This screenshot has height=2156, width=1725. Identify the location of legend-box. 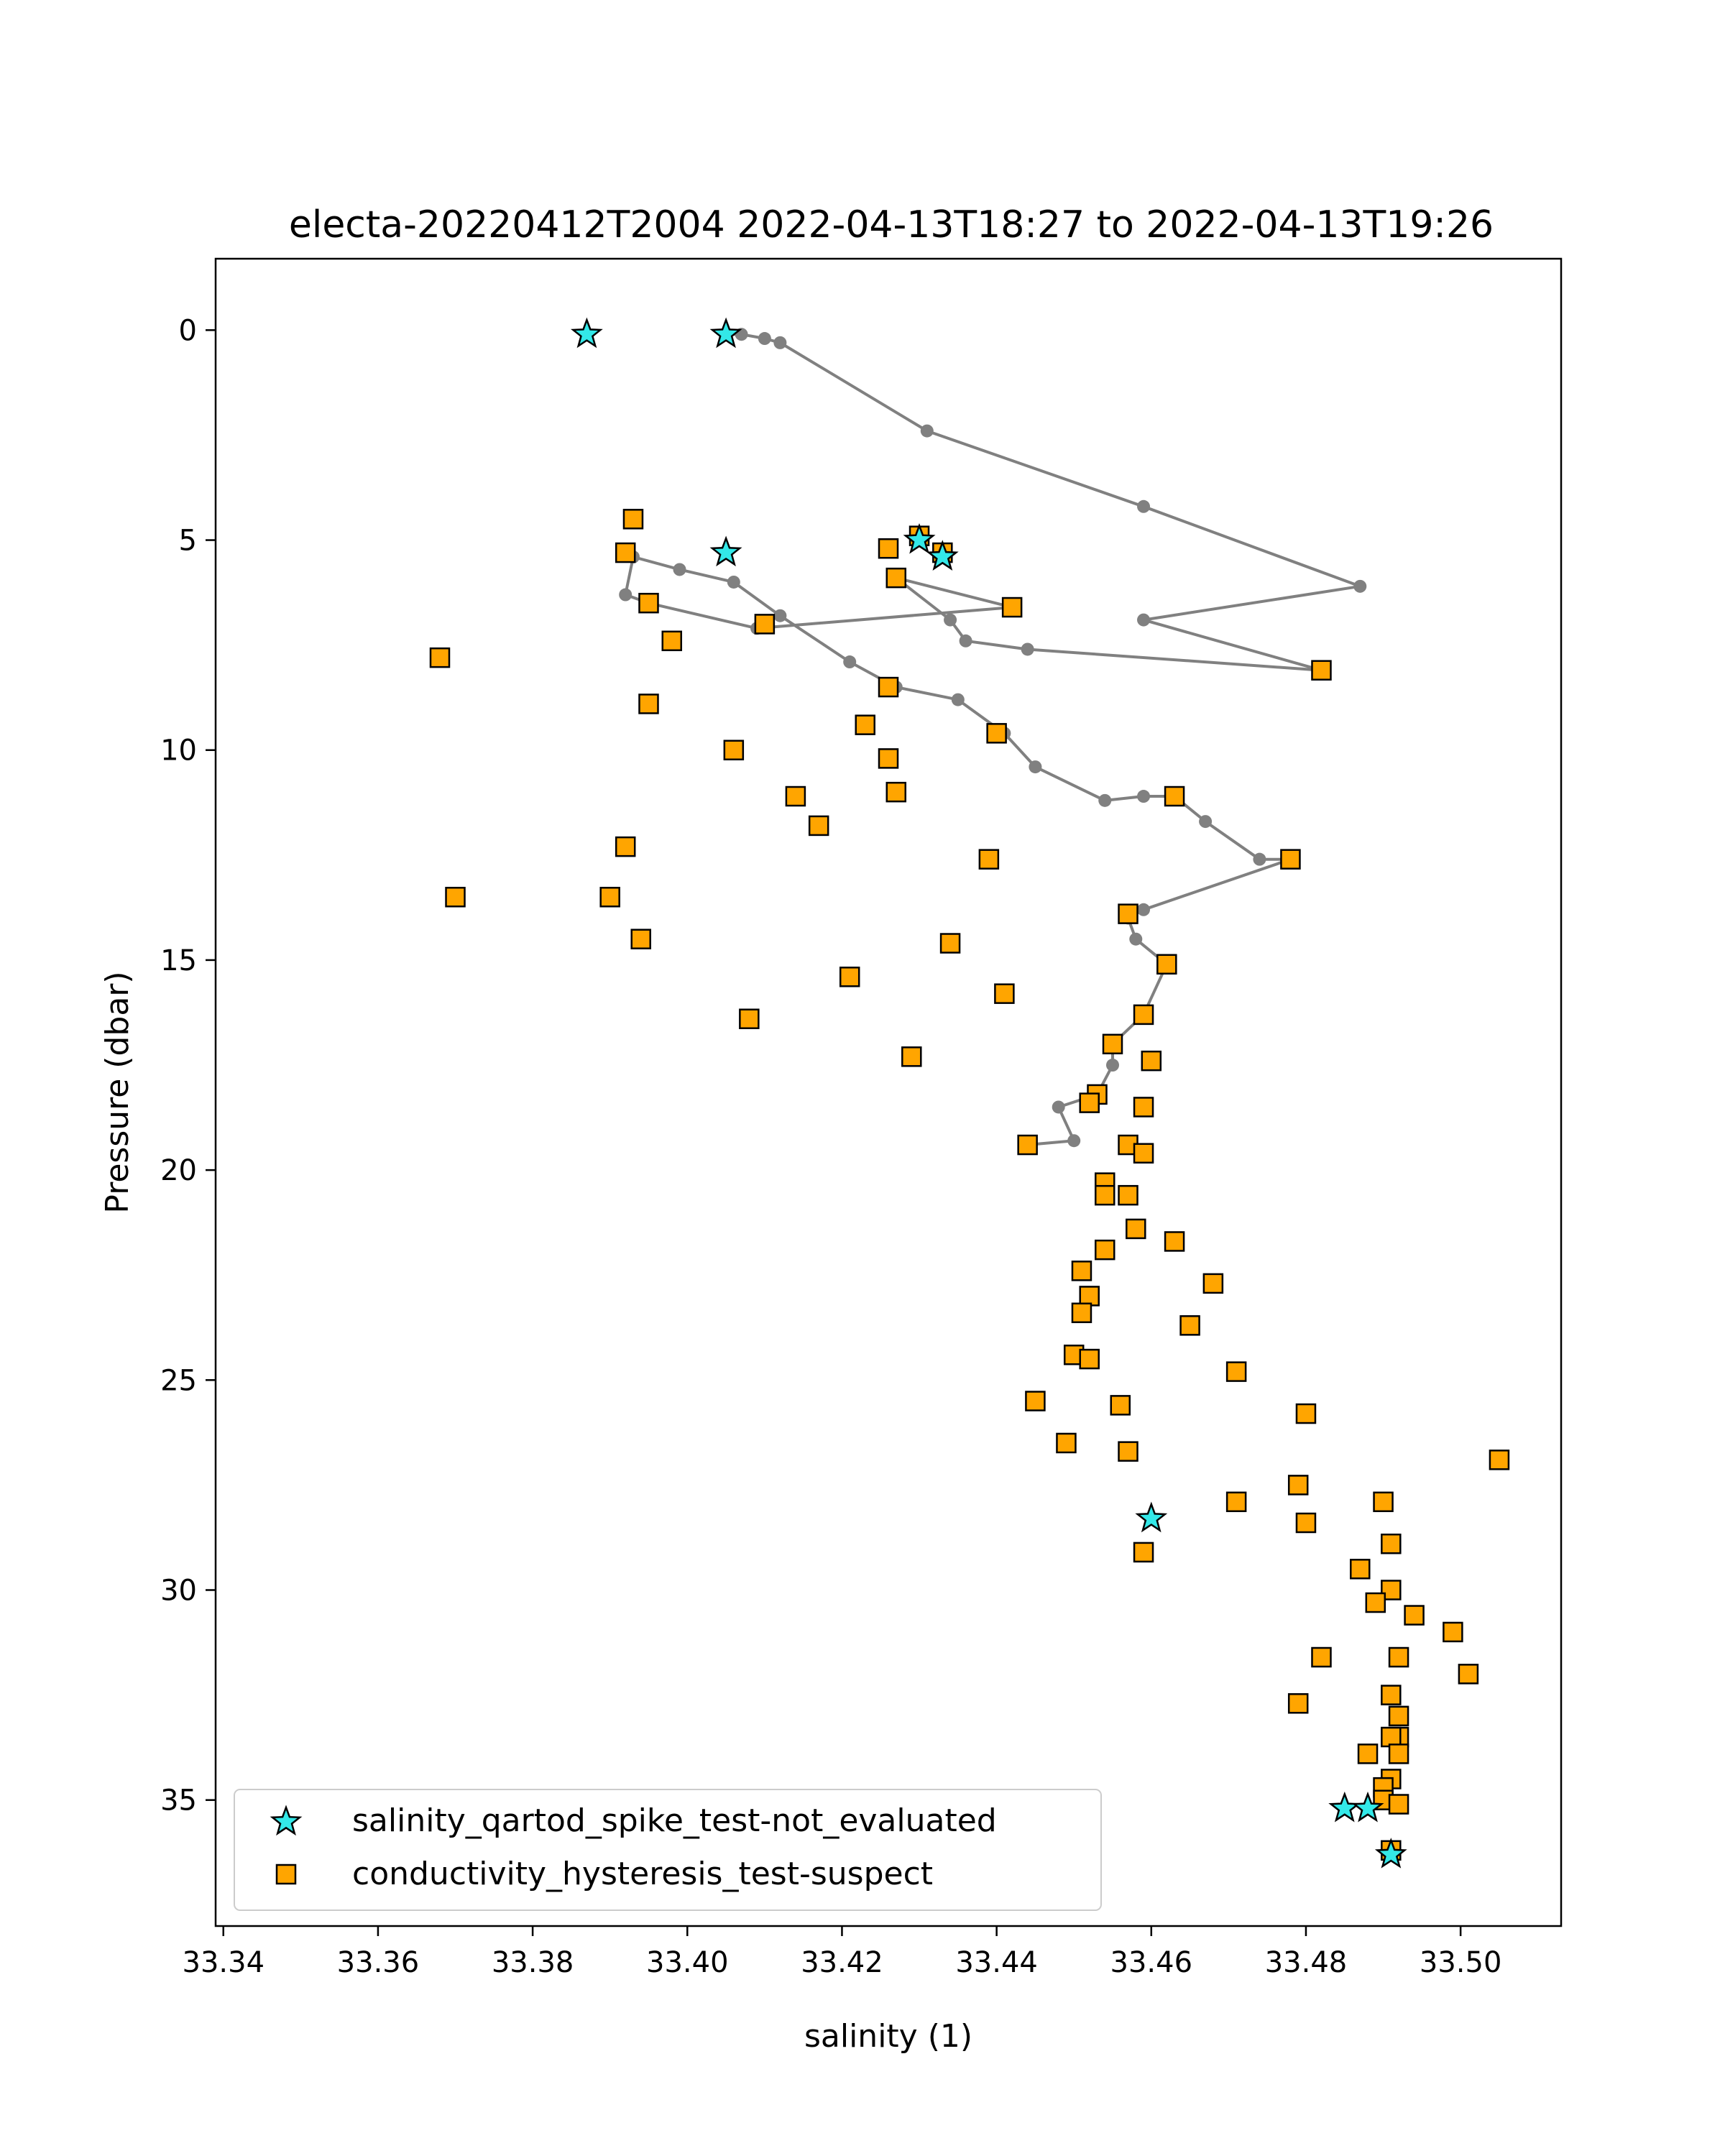
(668, 1850).